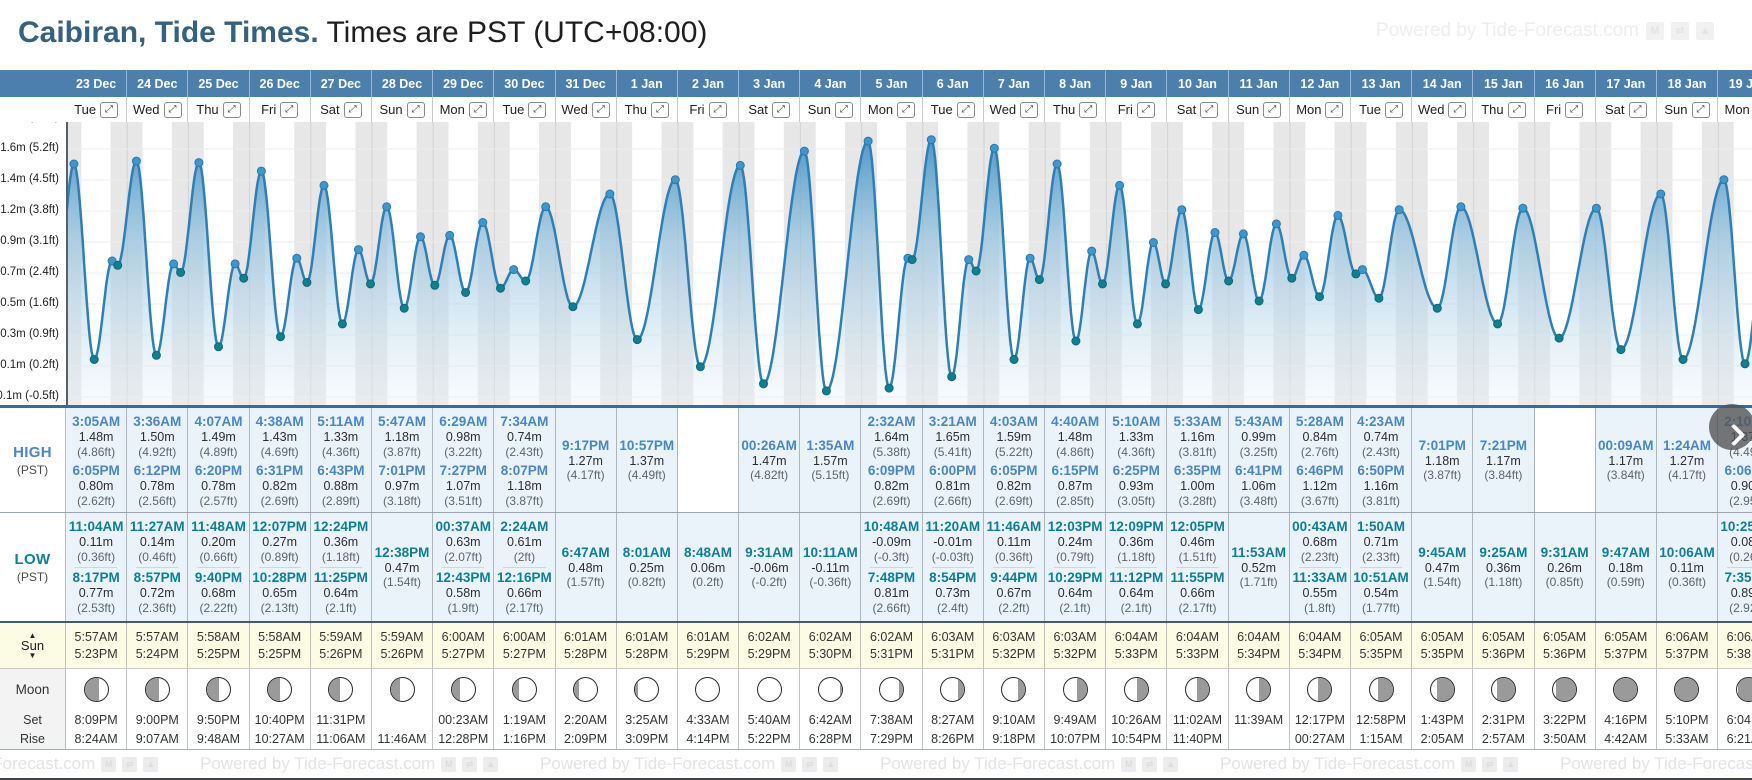 This screenshot has width=1752, height=780. I want to click on date-header-cell: 29 Dec, so click(464, 83).